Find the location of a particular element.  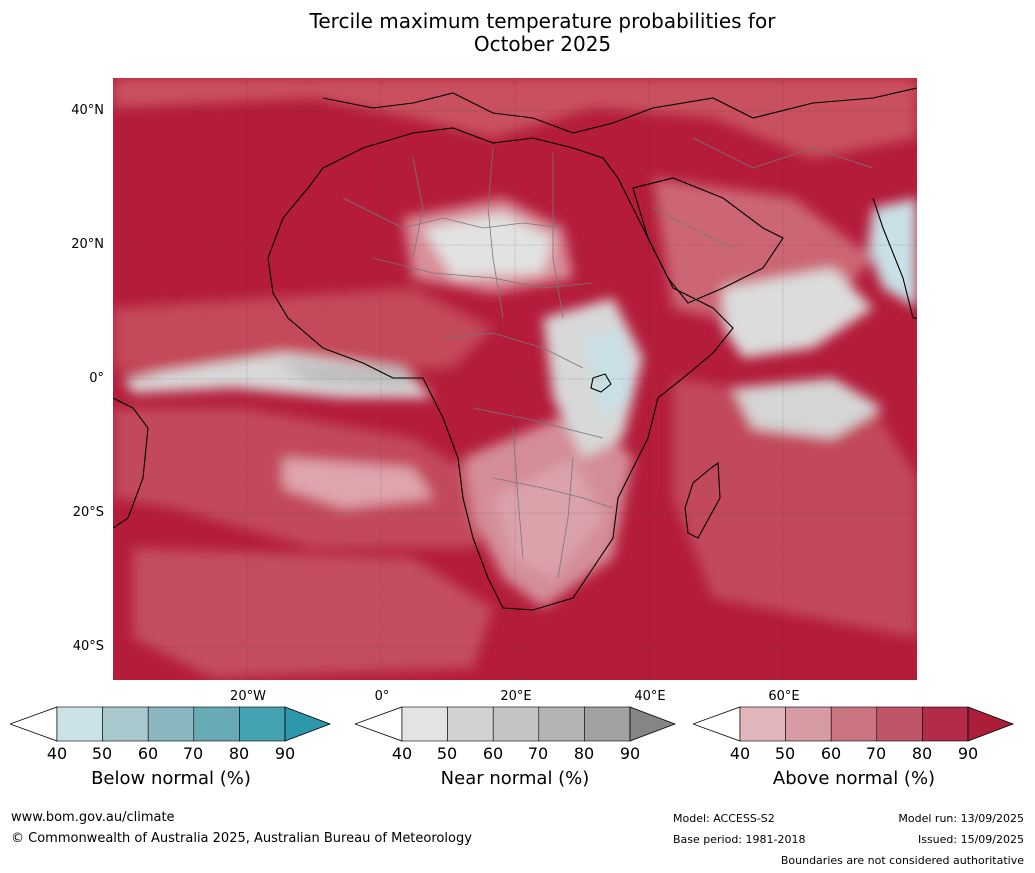

near-normal-label: Near normal (%) is located at coordinates (515, 778).